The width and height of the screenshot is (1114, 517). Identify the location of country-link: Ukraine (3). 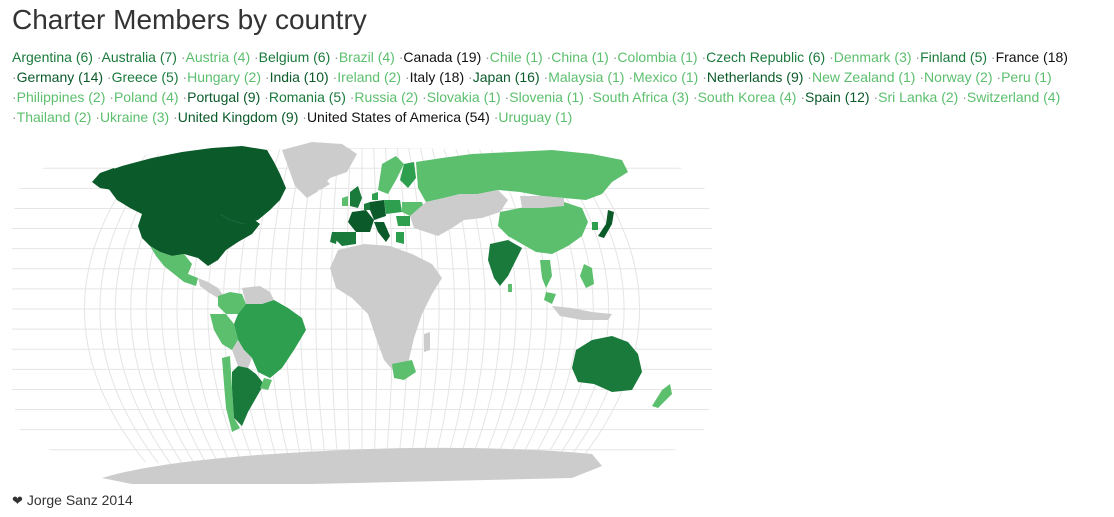
(134, 117).